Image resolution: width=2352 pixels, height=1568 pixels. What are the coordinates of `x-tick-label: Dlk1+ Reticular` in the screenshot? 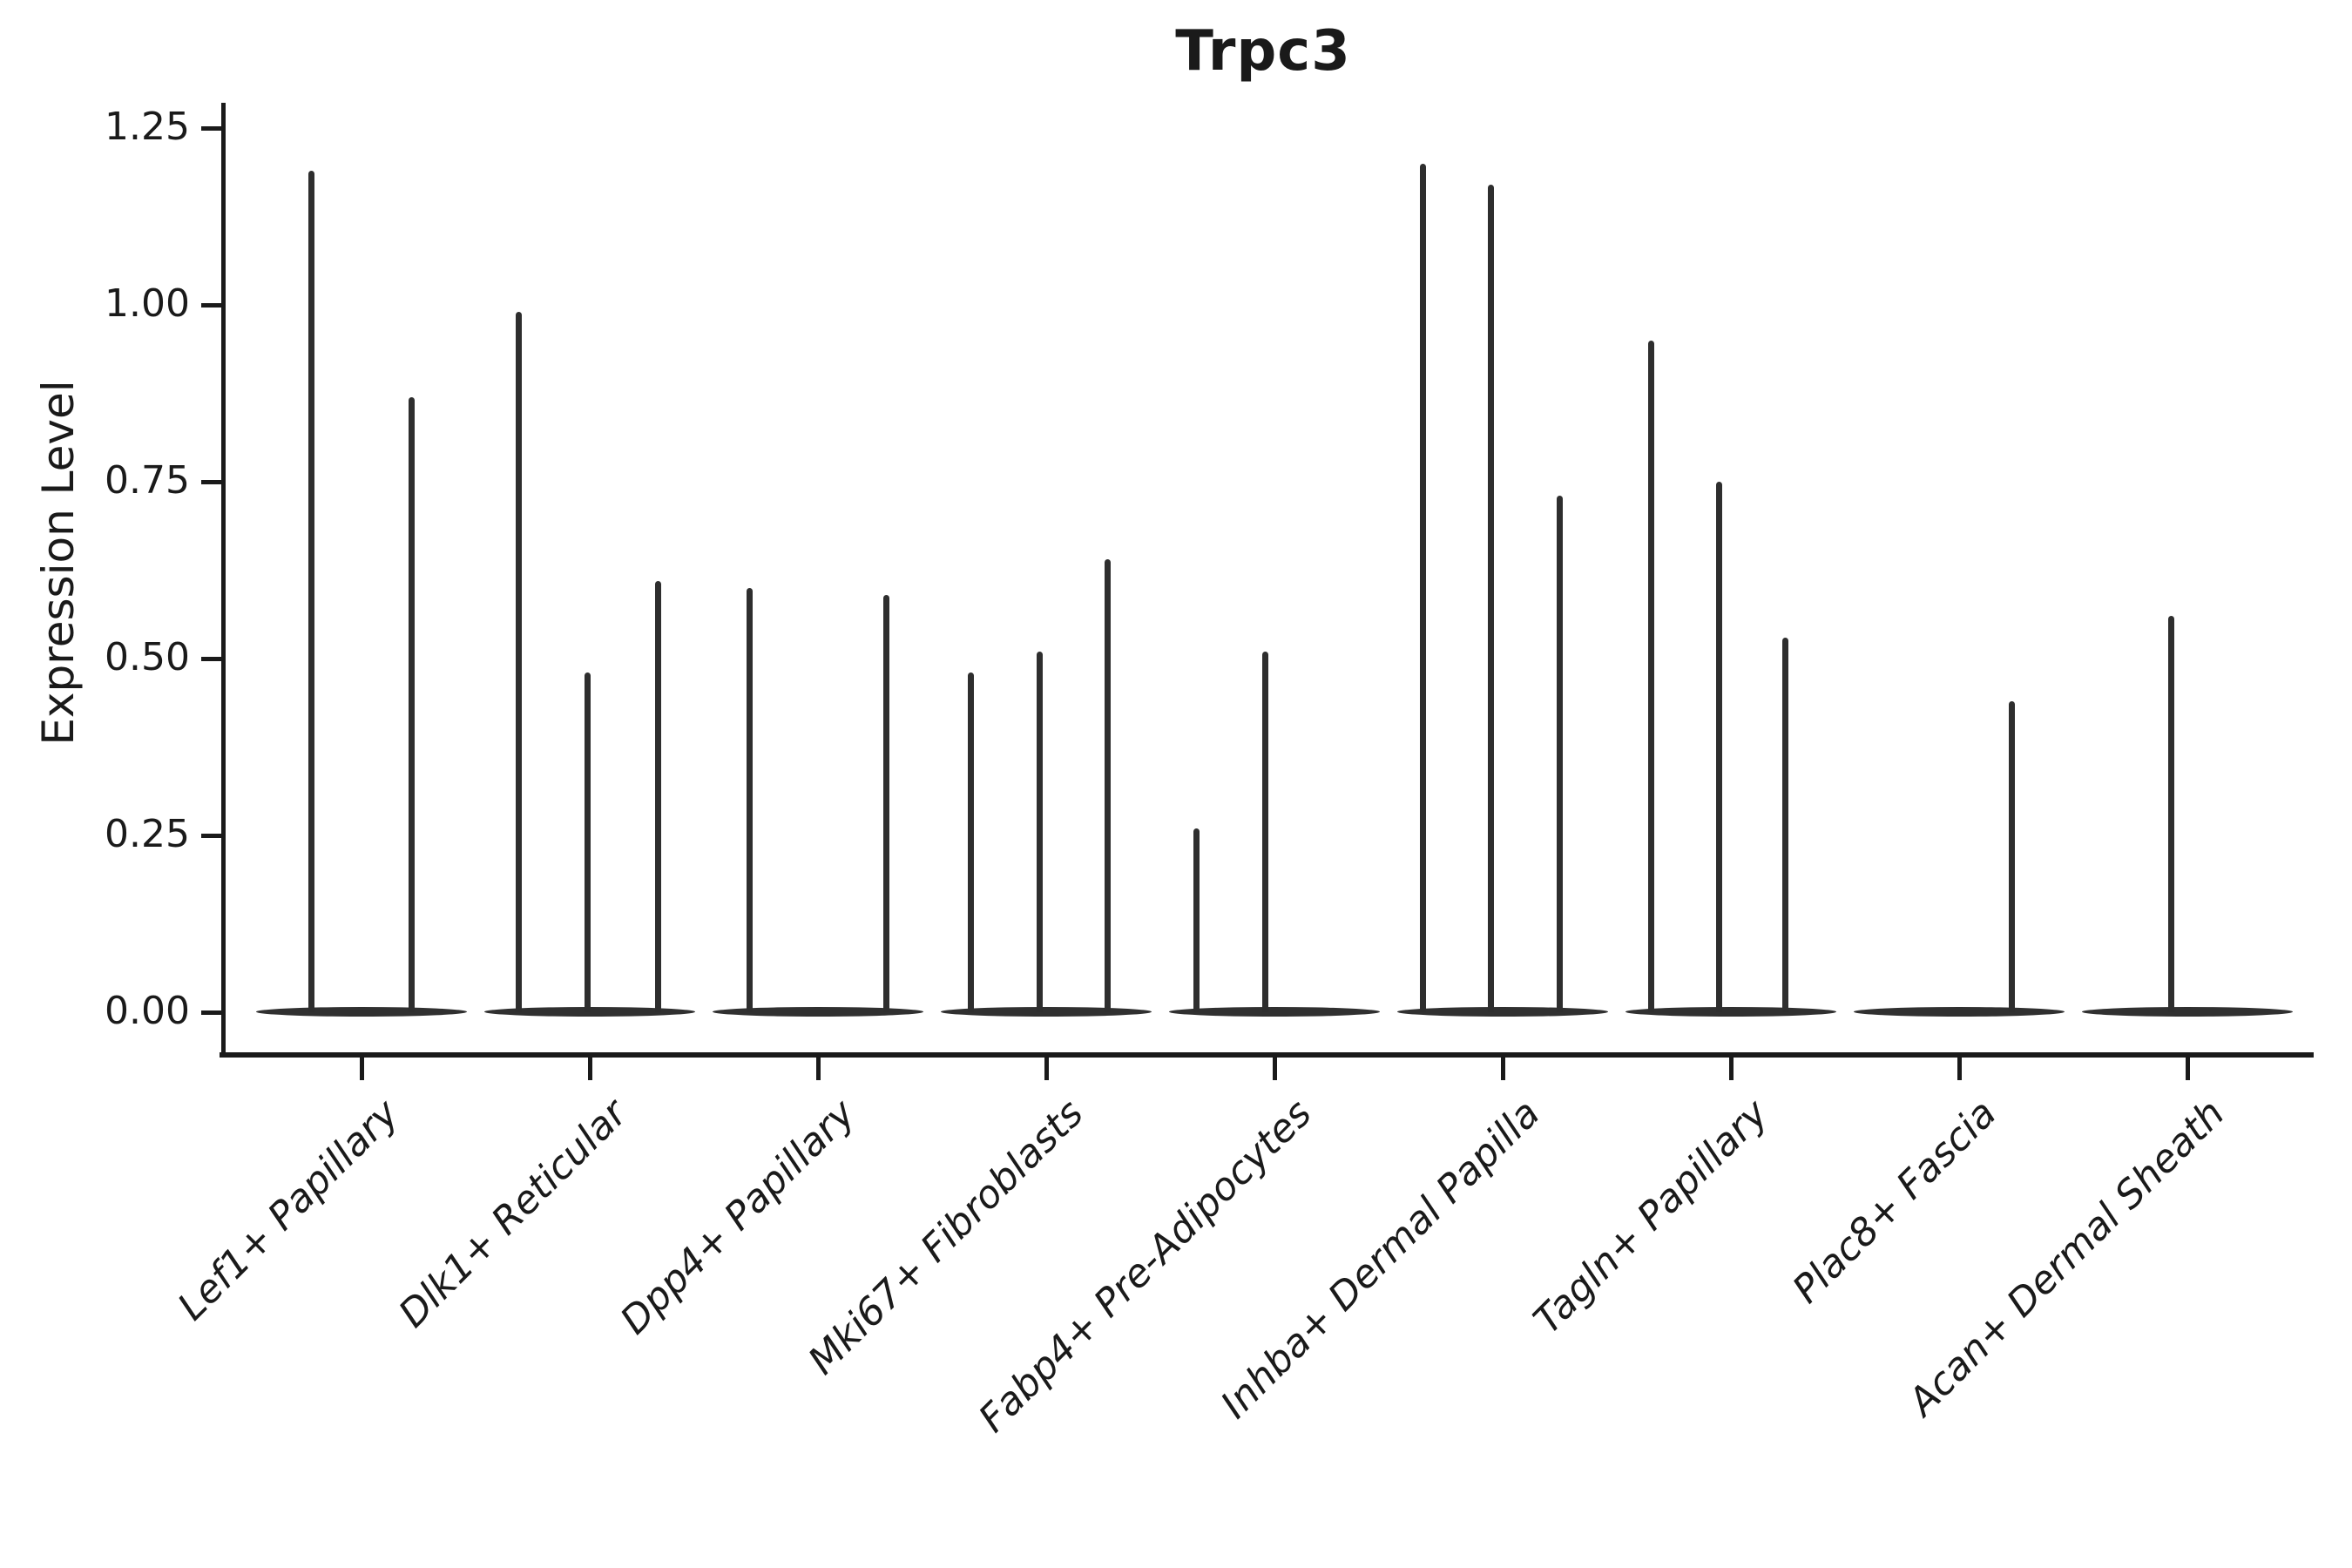 It's located at (513, 1213).